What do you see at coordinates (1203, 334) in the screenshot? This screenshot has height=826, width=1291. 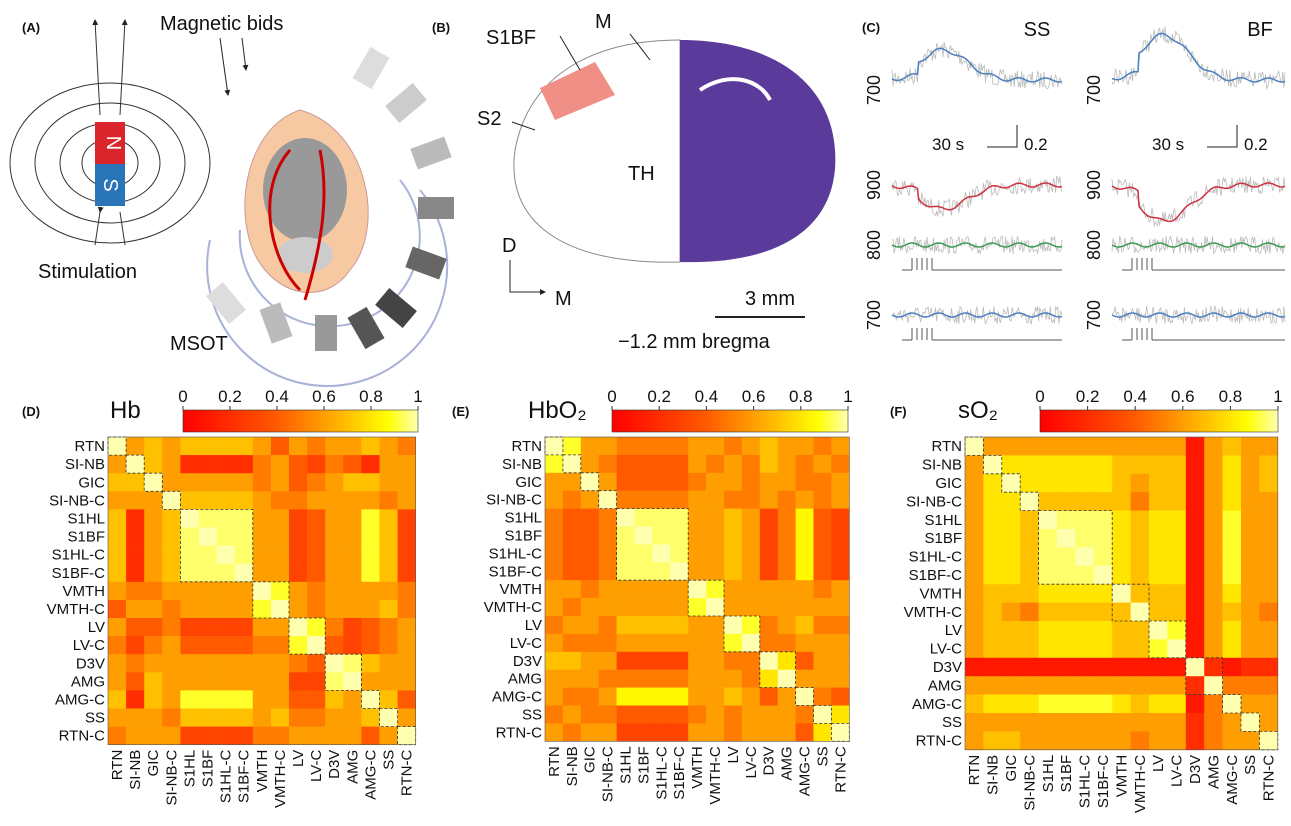 I see `stimulus-marker` at bounding box center [1203, 334].